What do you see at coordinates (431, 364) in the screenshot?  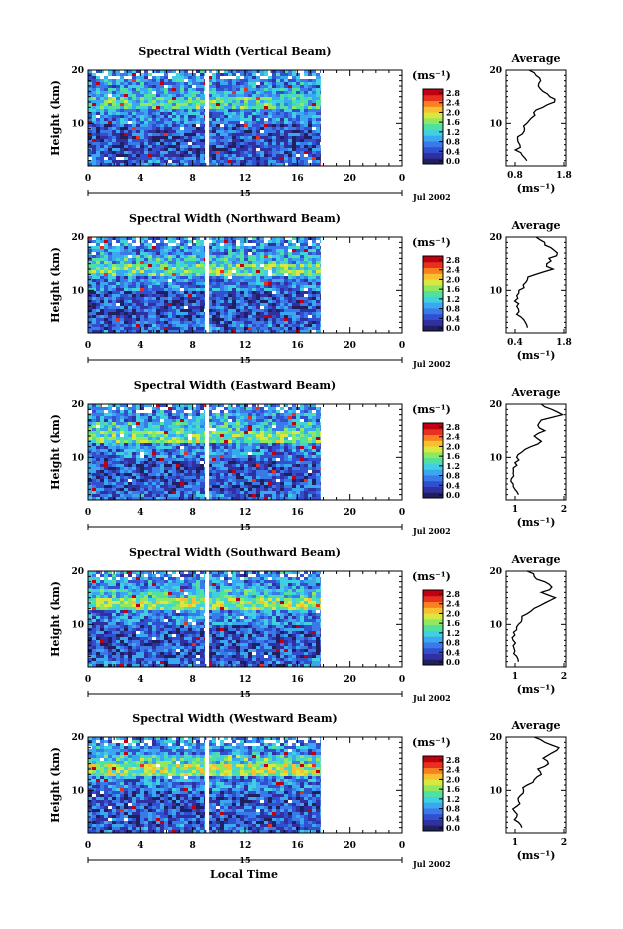 I see `date-label: Jul 2002` at bounding box center [431, 364].